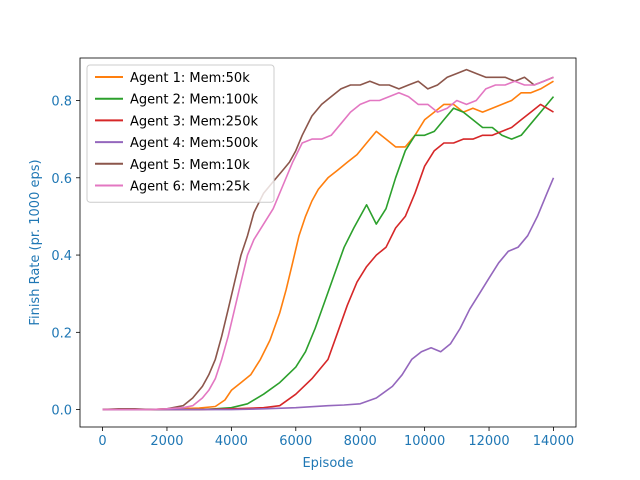 The image size is (640, 480). What do you see at coordinates (194, 100) in the screenshot?
I see `legend-label: Agent 2: Mem:100k` at bounding box center [194, 100].